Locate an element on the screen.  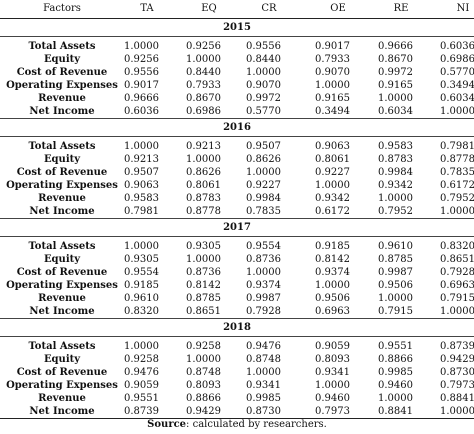
value-cell-ta: 0.9554 is located at coordinates (141, 272).